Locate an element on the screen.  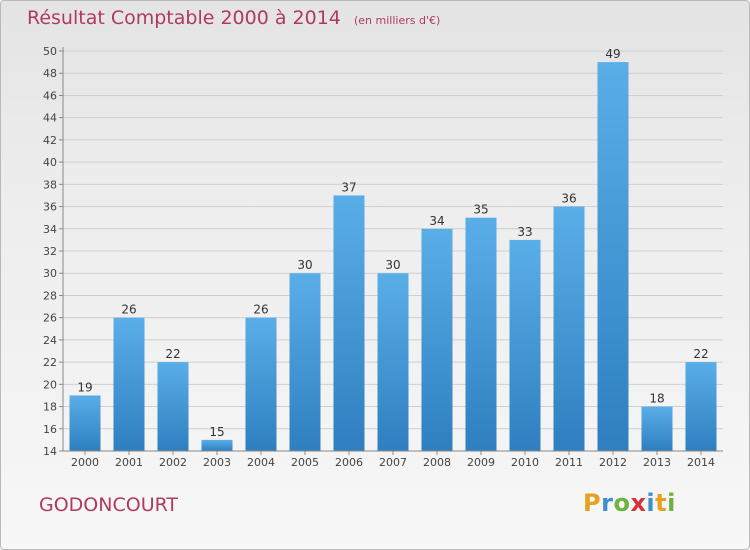
x-tick-label: 2011 is located at coordinates (569, 462).